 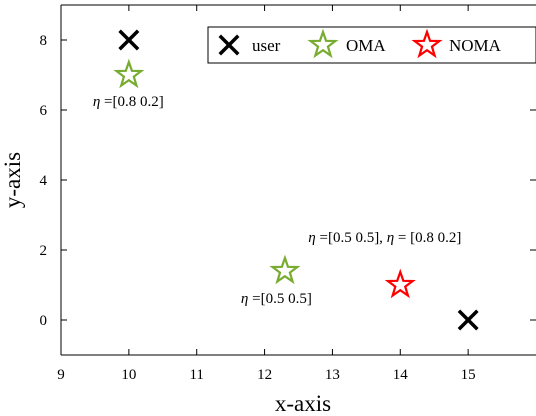 I want to click on x-tick-label: 13, so click(x=332, y=375).